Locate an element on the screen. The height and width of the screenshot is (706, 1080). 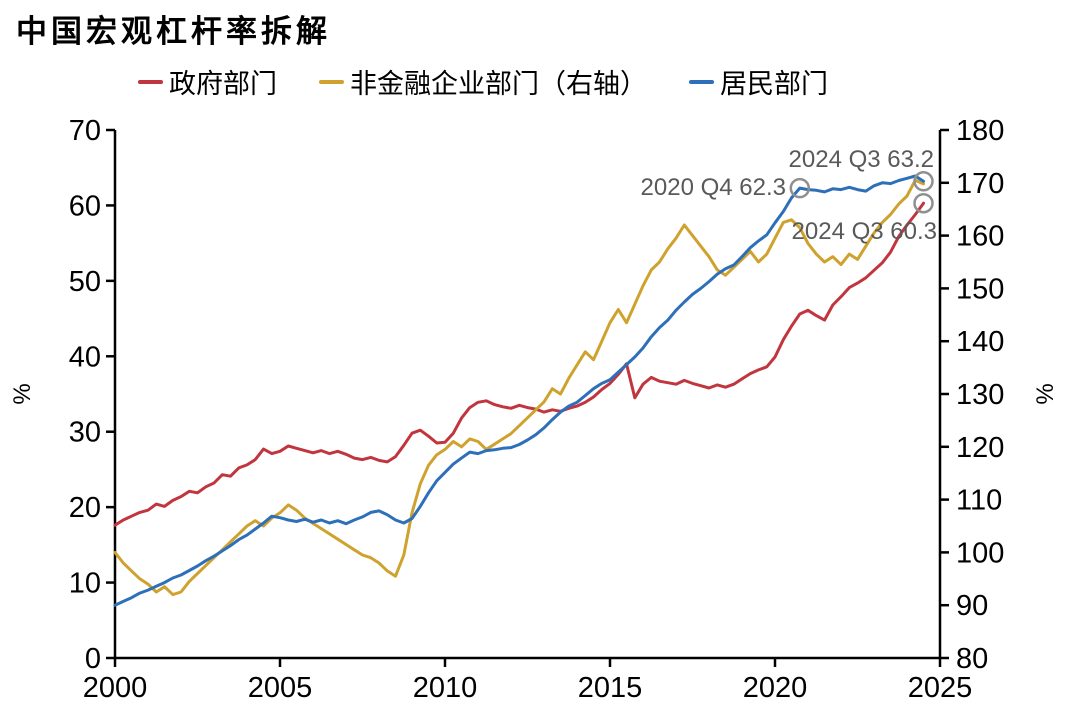
svg-text: 10 is located at coordinates (85, 584).